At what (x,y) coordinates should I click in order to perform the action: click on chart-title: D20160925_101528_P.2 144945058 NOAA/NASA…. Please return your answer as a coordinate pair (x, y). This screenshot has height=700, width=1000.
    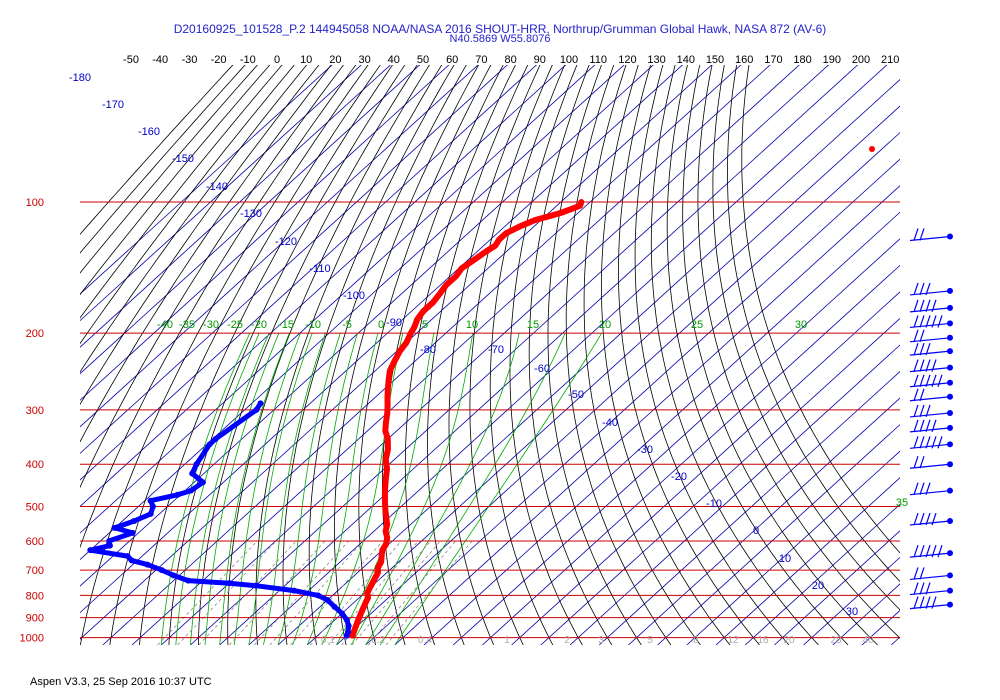
    Looking at the image, I should click on (500, 29).